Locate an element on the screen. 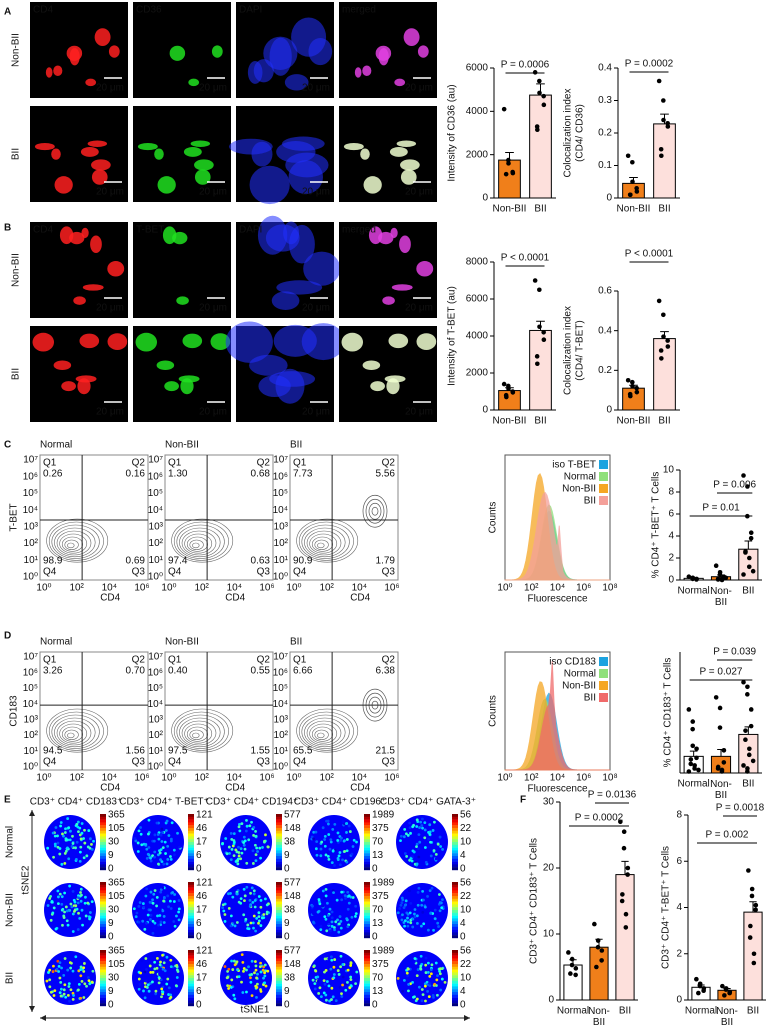  colorbar-label: 577 is located at coordinates (292, 815).